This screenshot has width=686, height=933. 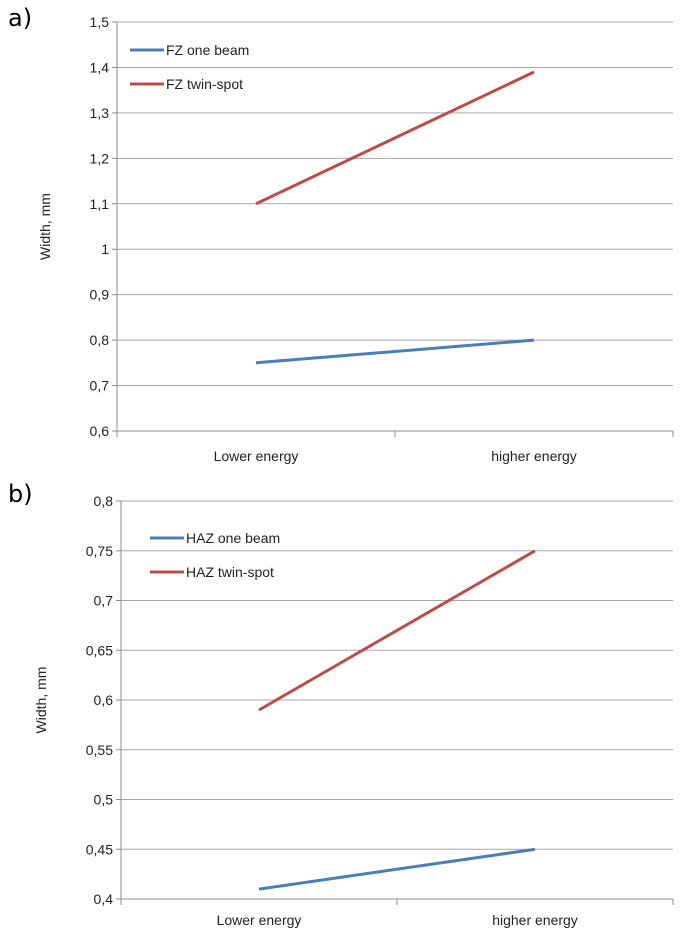 I want to click on y-tick-label: 1,4, so click(x=100, y=67).